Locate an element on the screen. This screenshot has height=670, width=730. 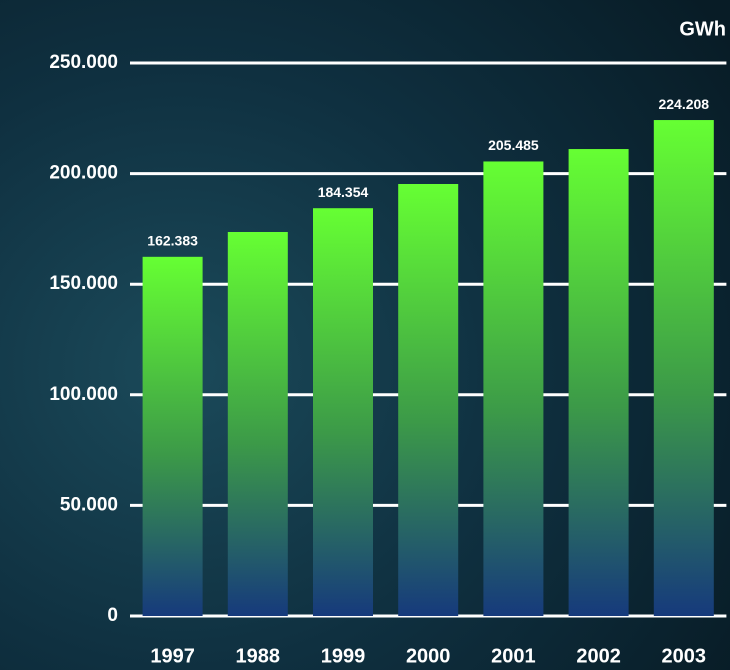
x-tick-label: 2002 is located at coordinates (598, 656).